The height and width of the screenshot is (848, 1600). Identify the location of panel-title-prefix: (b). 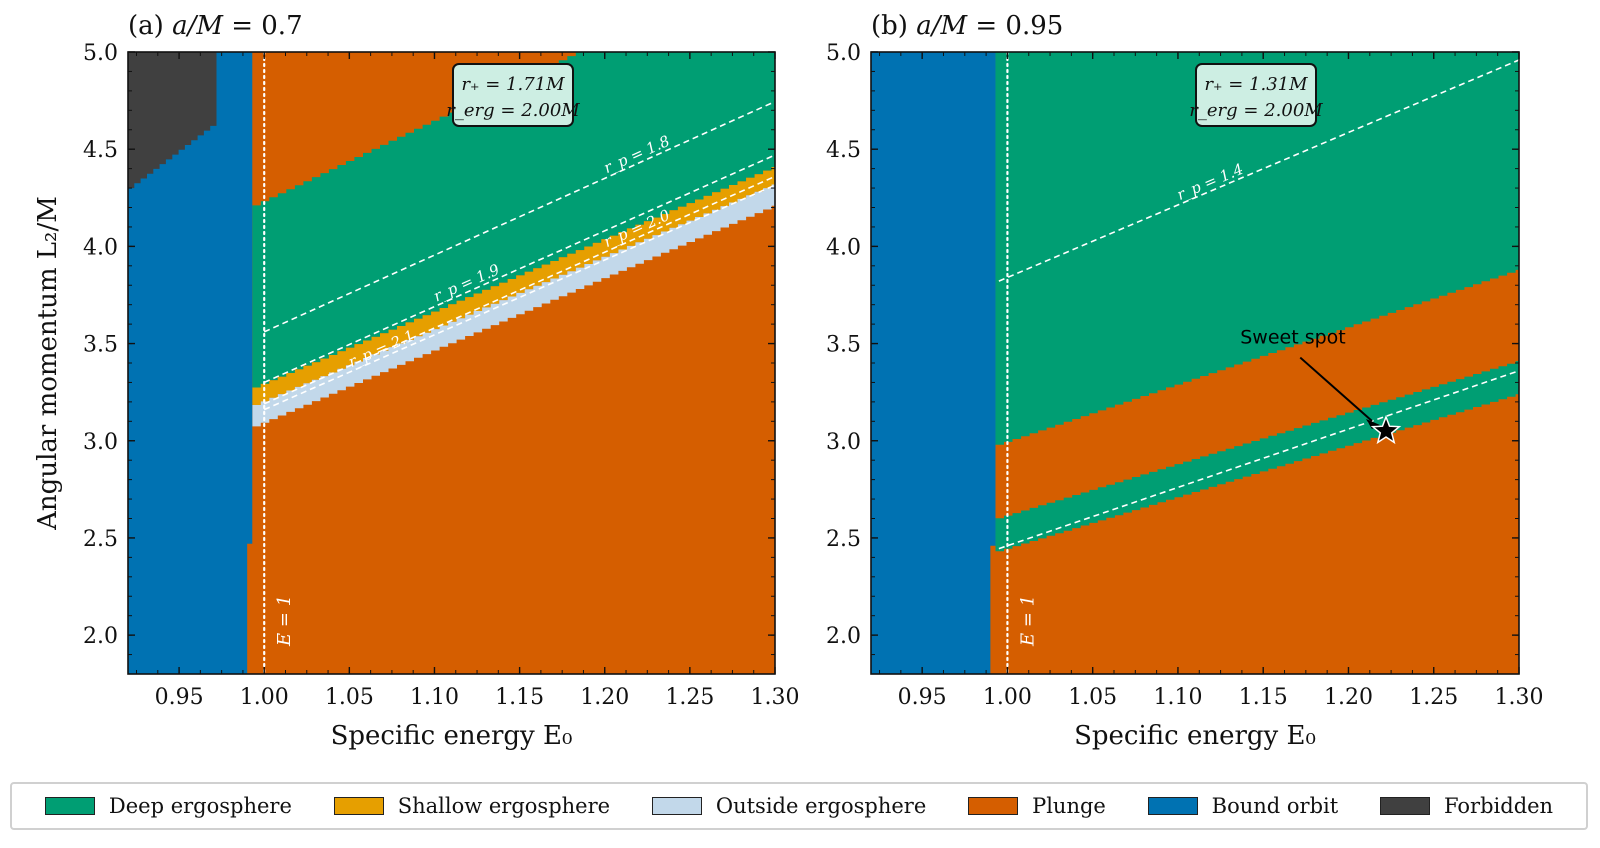
(893, 26).